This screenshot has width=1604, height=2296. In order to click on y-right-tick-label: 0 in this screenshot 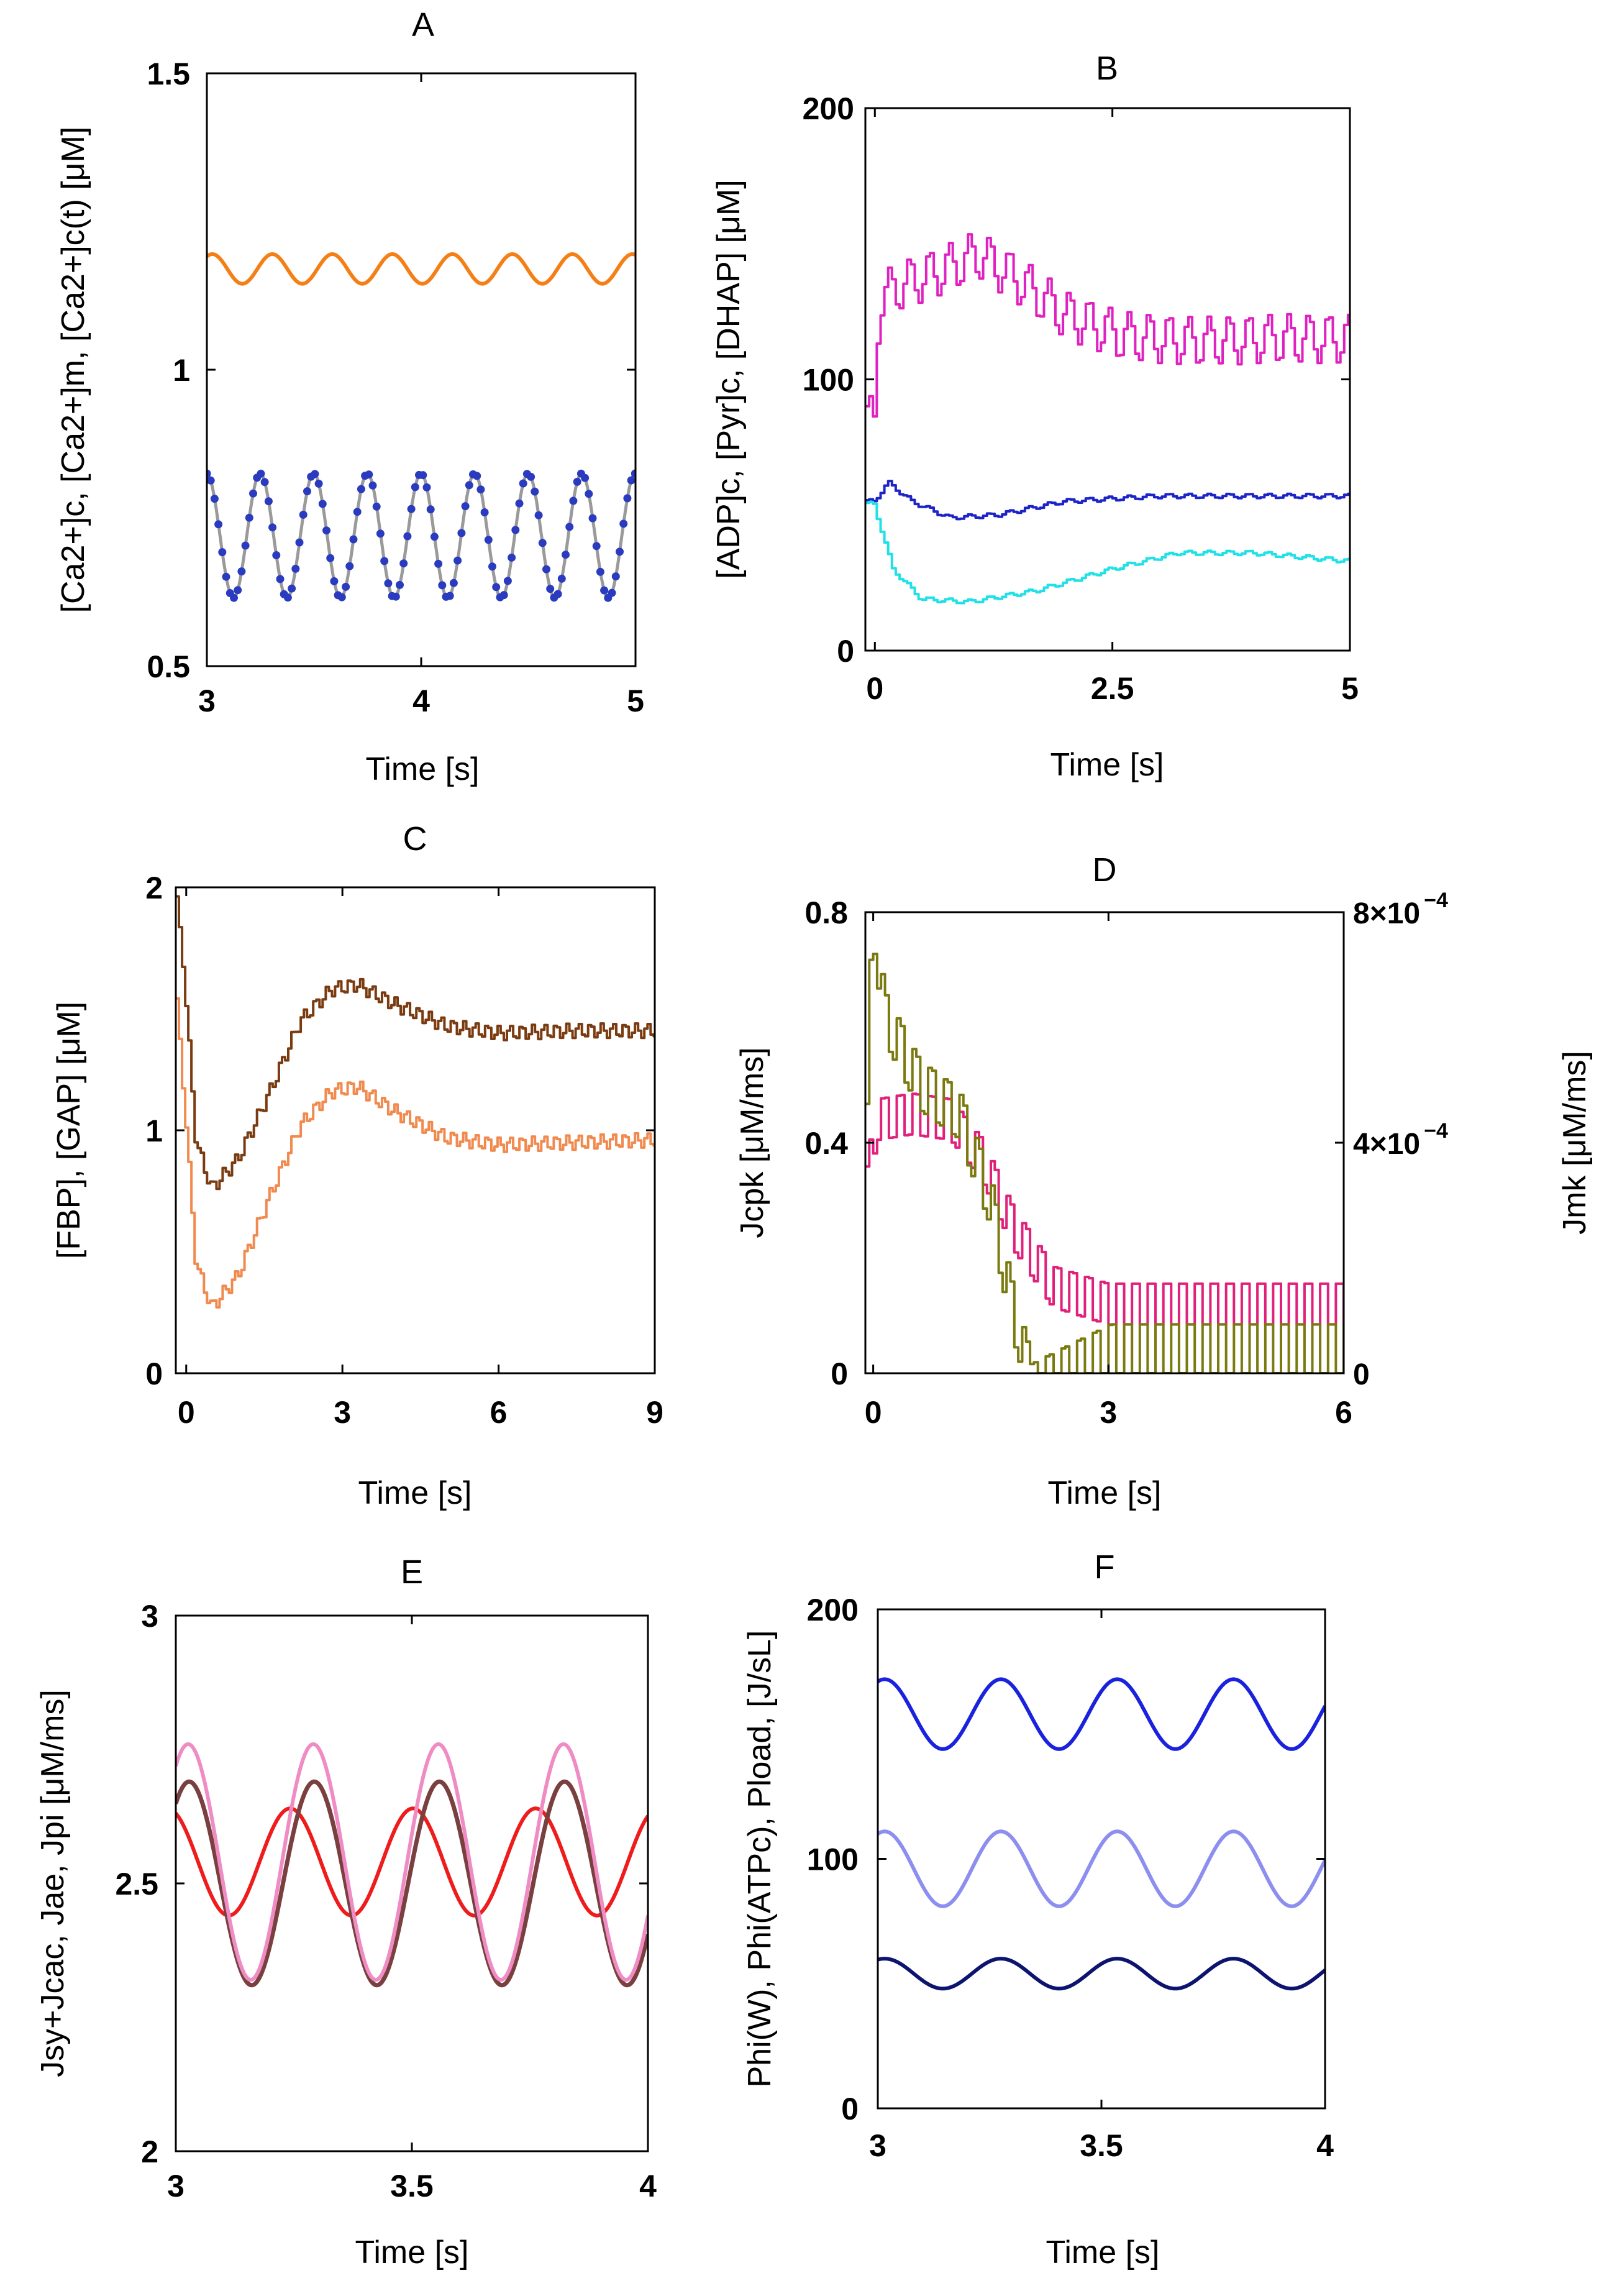, I will do `click(1361, 1374)`.